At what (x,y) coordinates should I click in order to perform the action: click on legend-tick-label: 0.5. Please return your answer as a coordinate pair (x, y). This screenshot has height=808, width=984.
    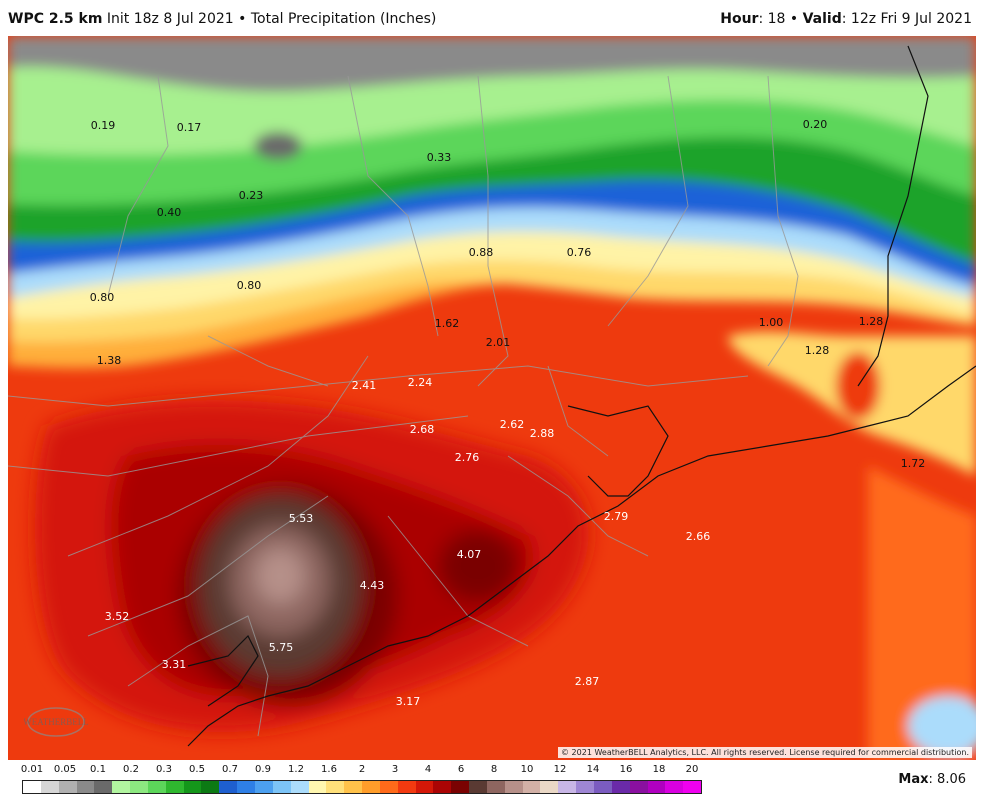
    Looking at the image, I should click on (197, 769).